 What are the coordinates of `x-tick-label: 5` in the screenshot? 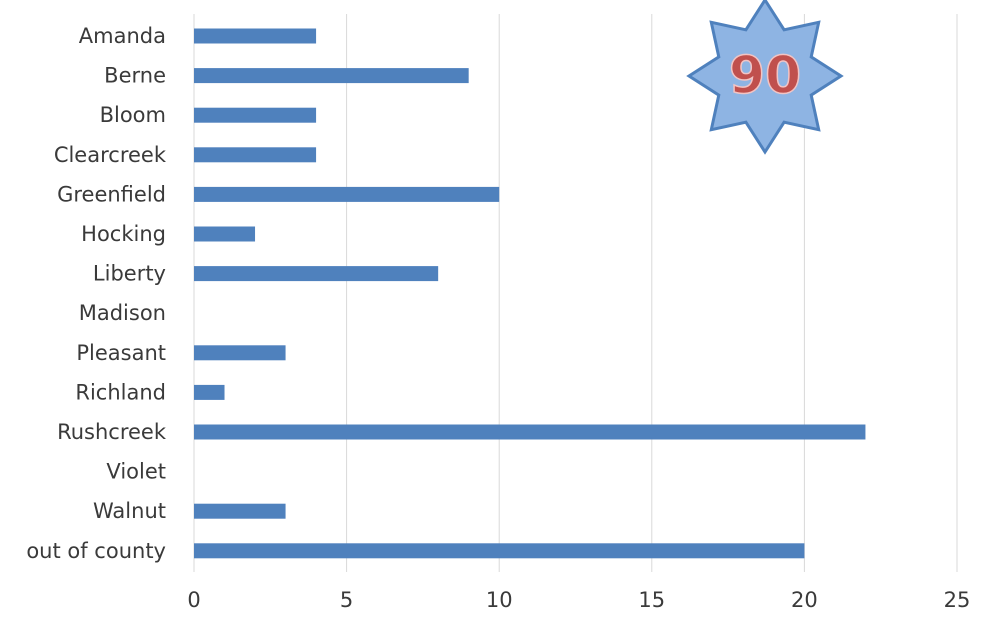 It's located at (346, 600).